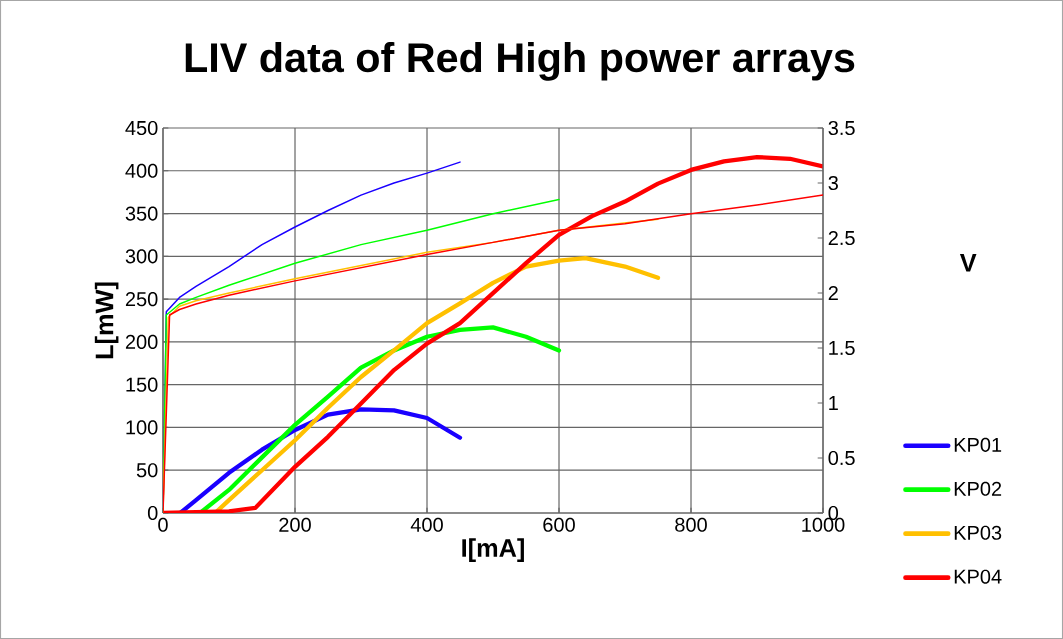  I want to click on y-tick-label: 100, so click(142, 427).